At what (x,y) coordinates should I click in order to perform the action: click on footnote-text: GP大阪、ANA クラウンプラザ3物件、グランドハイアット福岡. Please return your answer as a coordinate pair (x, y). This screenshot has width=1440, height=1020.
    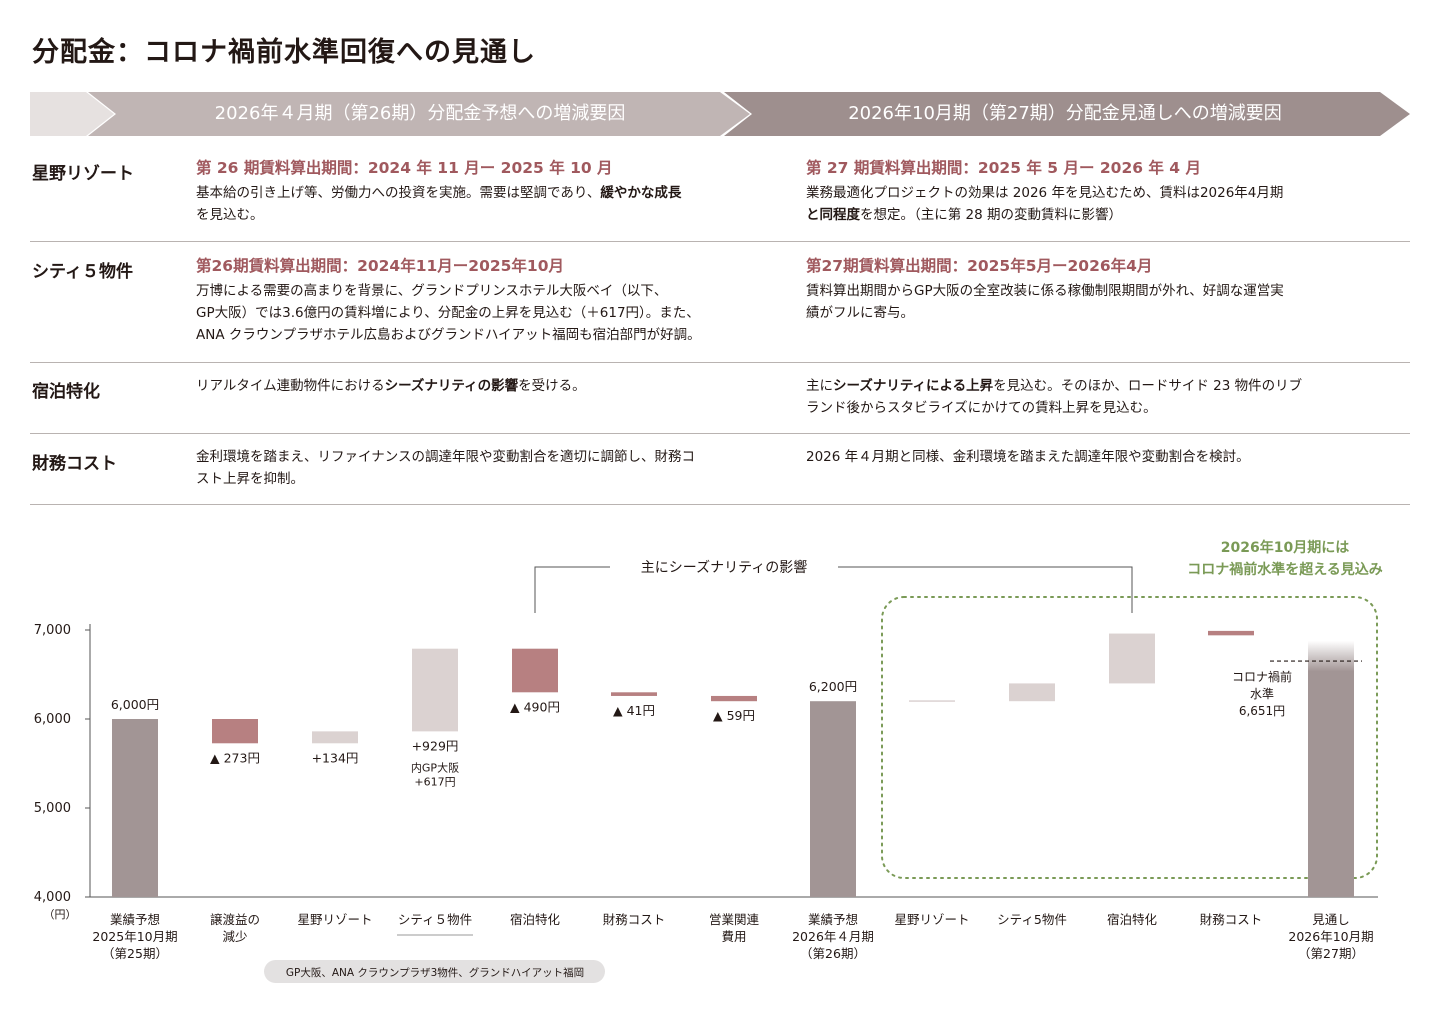
    Looking at the image, I should click on (435, 972).